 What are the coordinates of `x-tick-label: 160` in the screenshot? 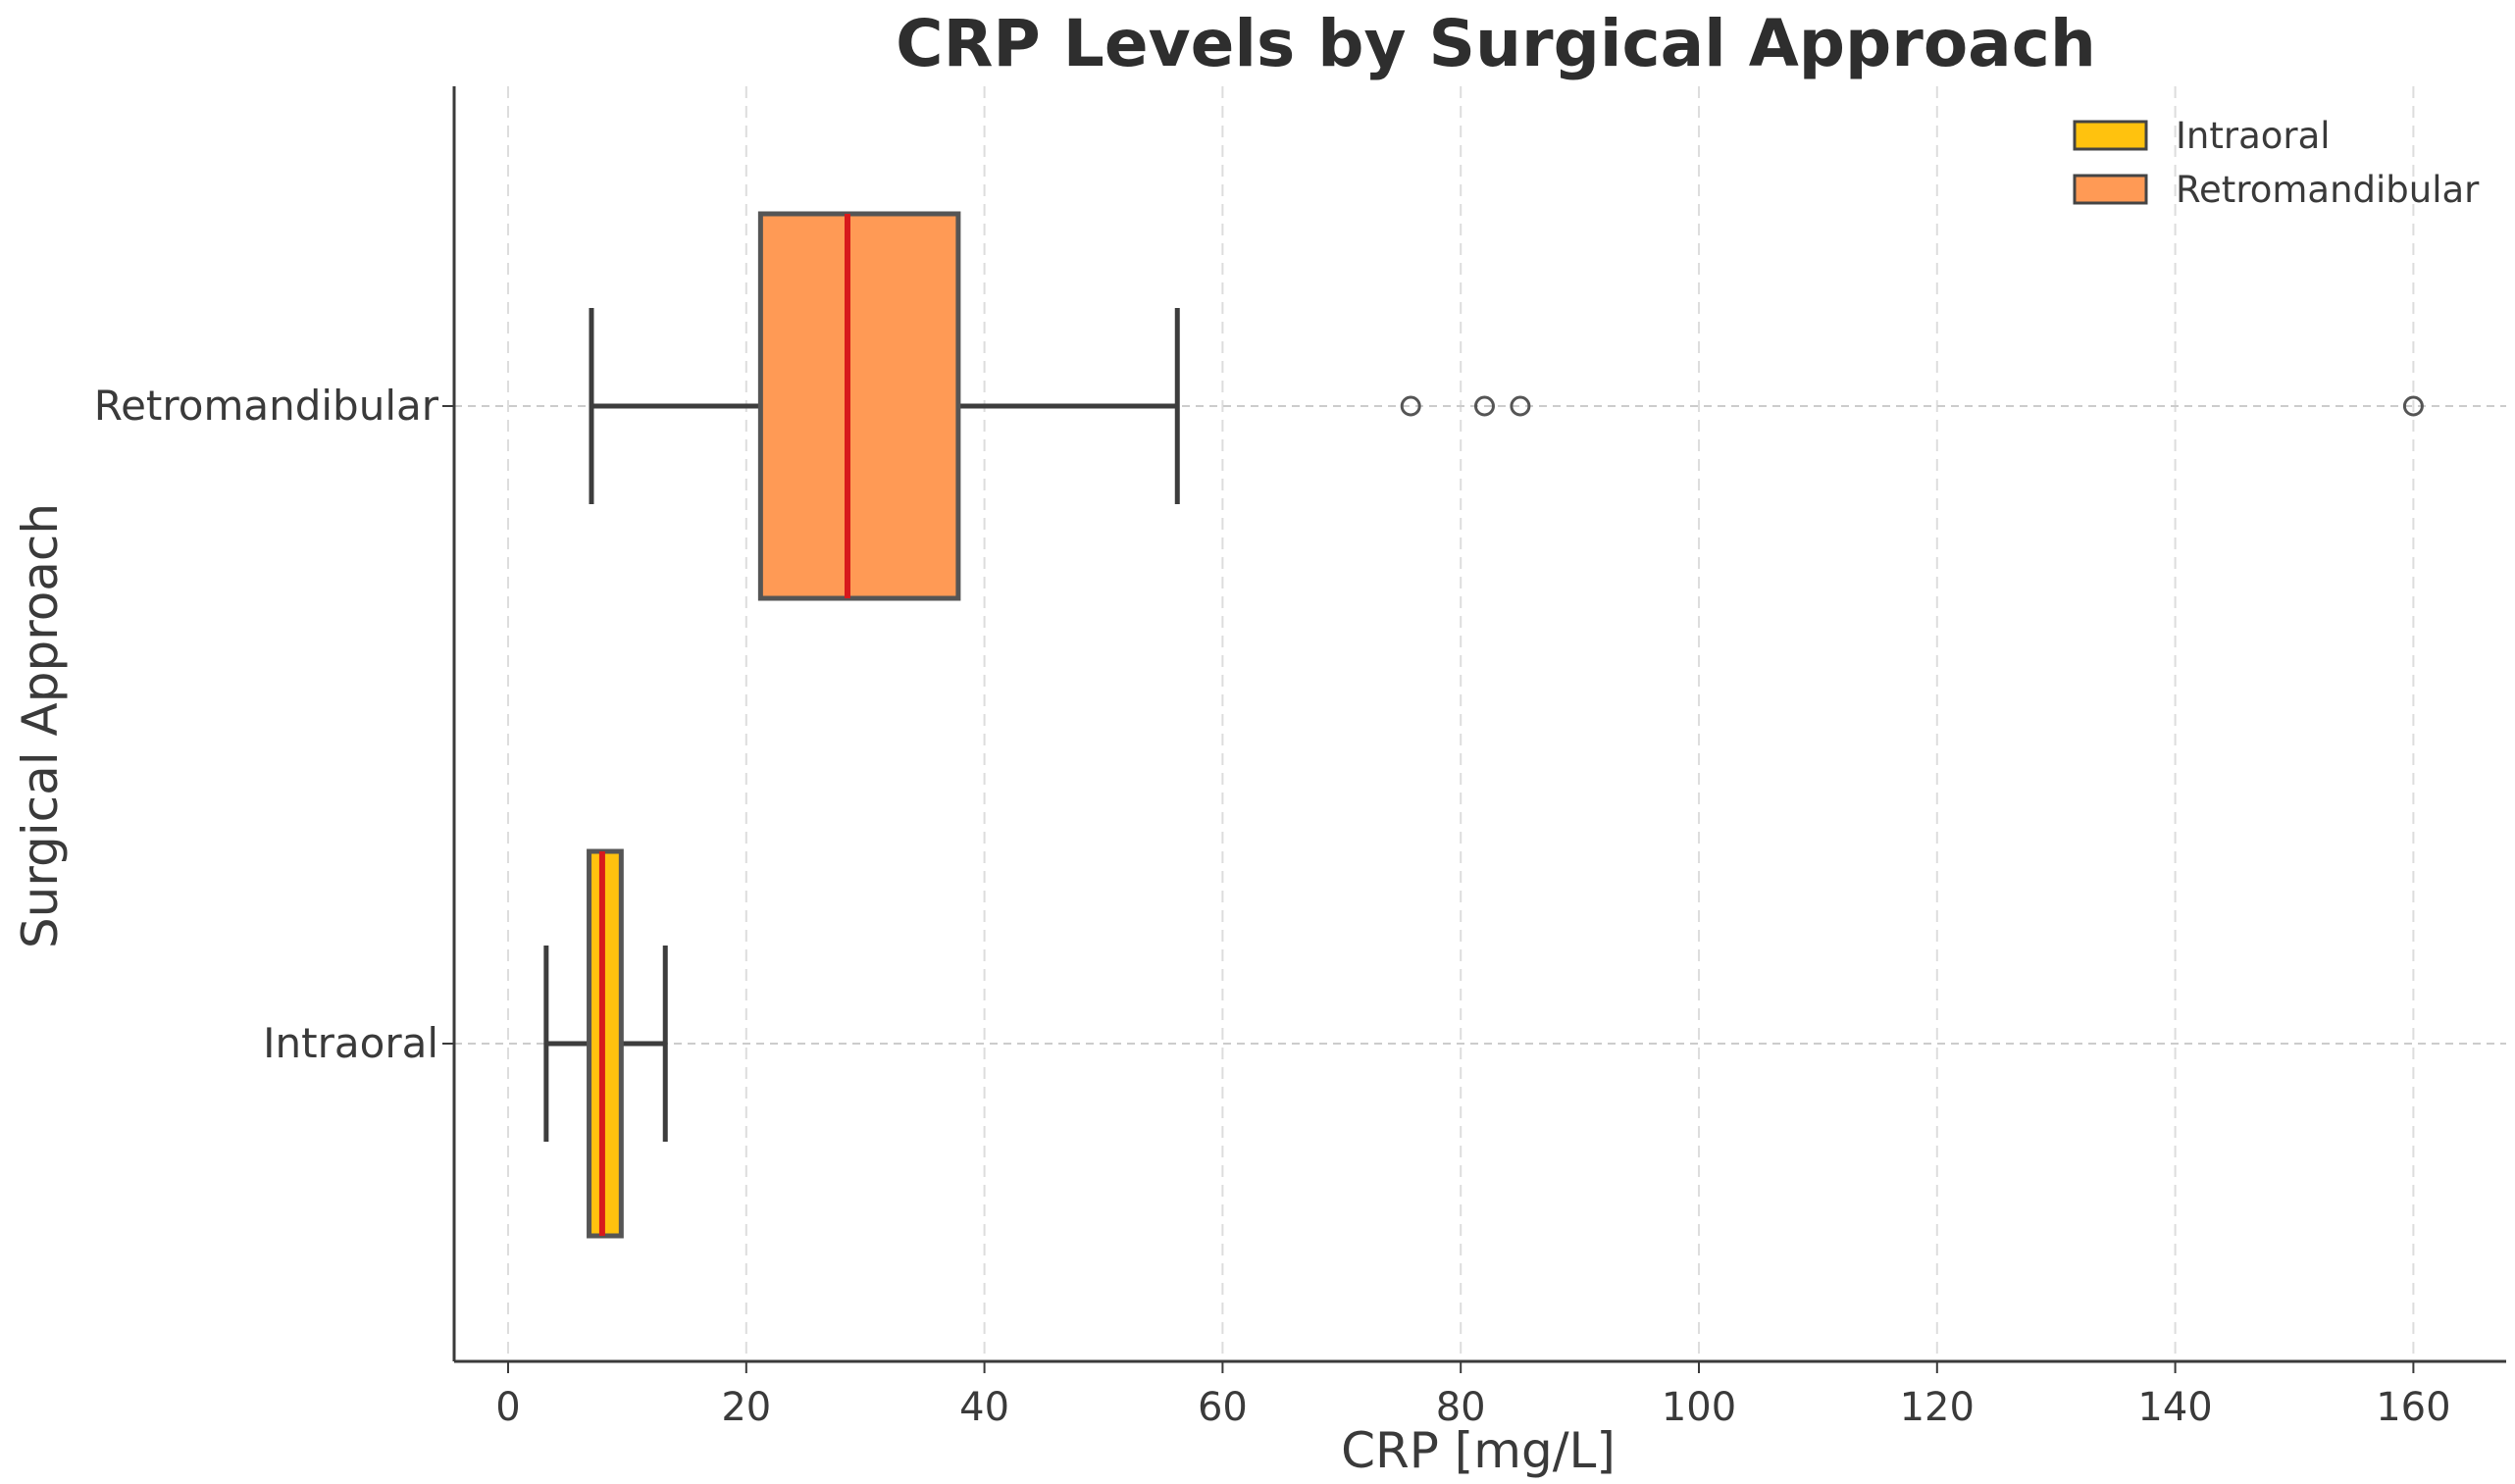 It's located at (2413, 1407).